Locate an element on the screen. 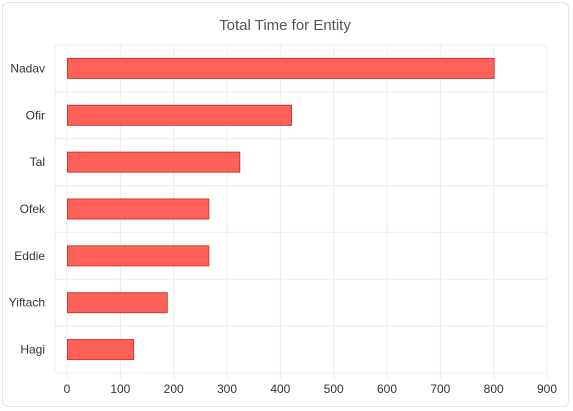 The width and height of the screenshot is (573, 411). bar-eddie is located at coordinates (138, 256).